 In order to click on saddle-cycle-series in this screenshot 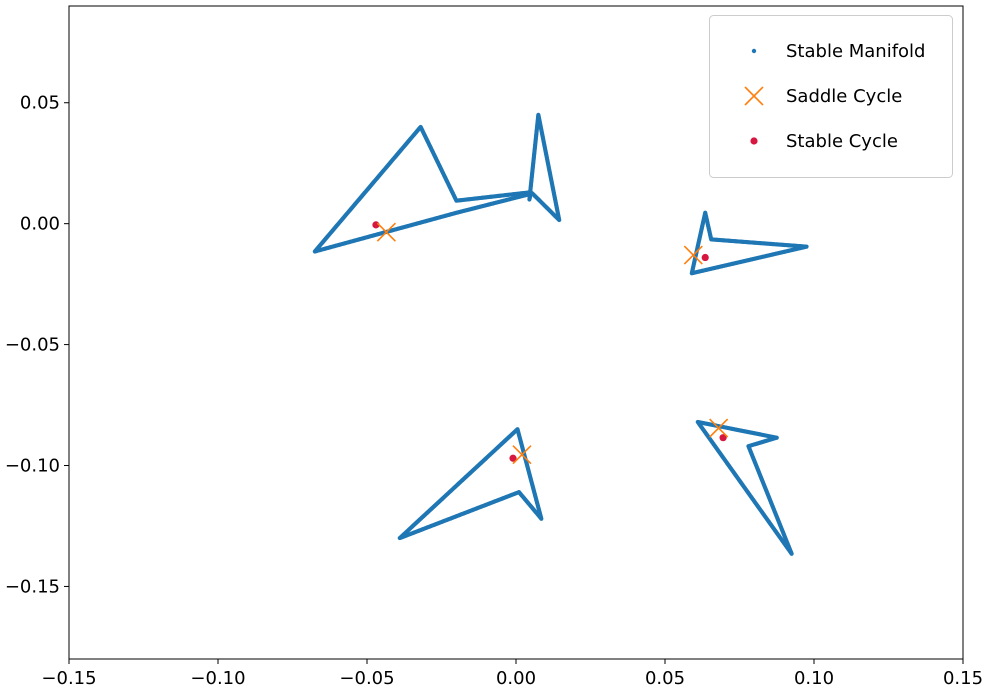, I will do `click(552, 343)`.